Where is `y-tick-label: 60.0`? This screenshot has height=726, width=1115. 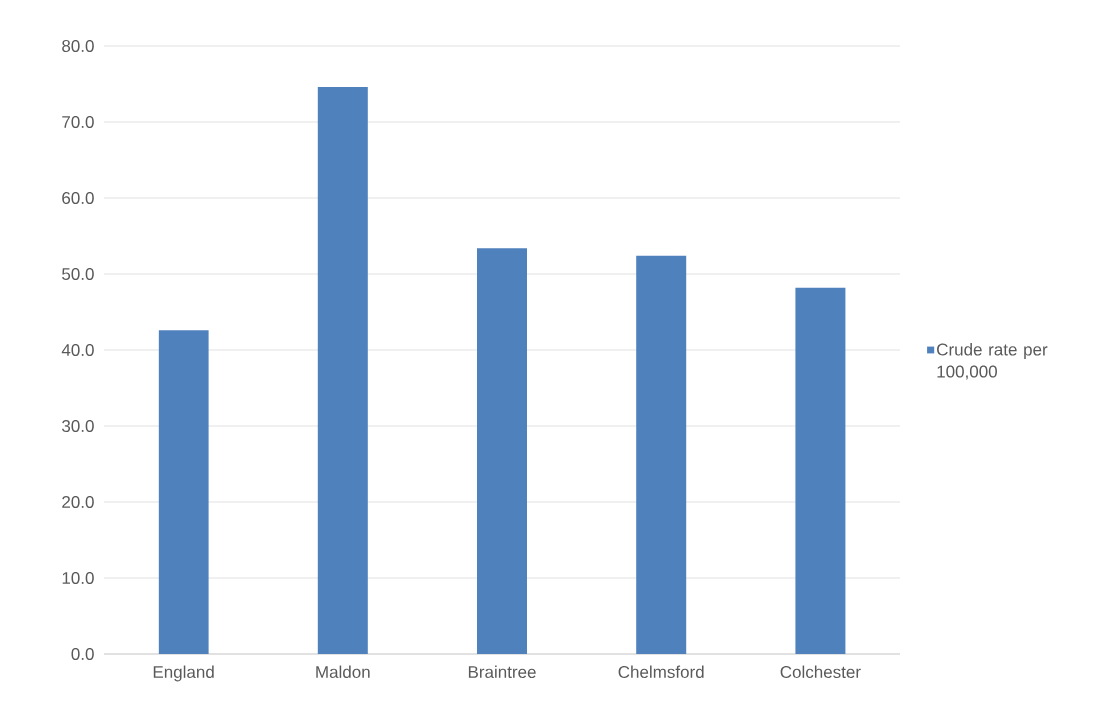 y-tick-label: 60.0 is located at coordinates (78, 198).